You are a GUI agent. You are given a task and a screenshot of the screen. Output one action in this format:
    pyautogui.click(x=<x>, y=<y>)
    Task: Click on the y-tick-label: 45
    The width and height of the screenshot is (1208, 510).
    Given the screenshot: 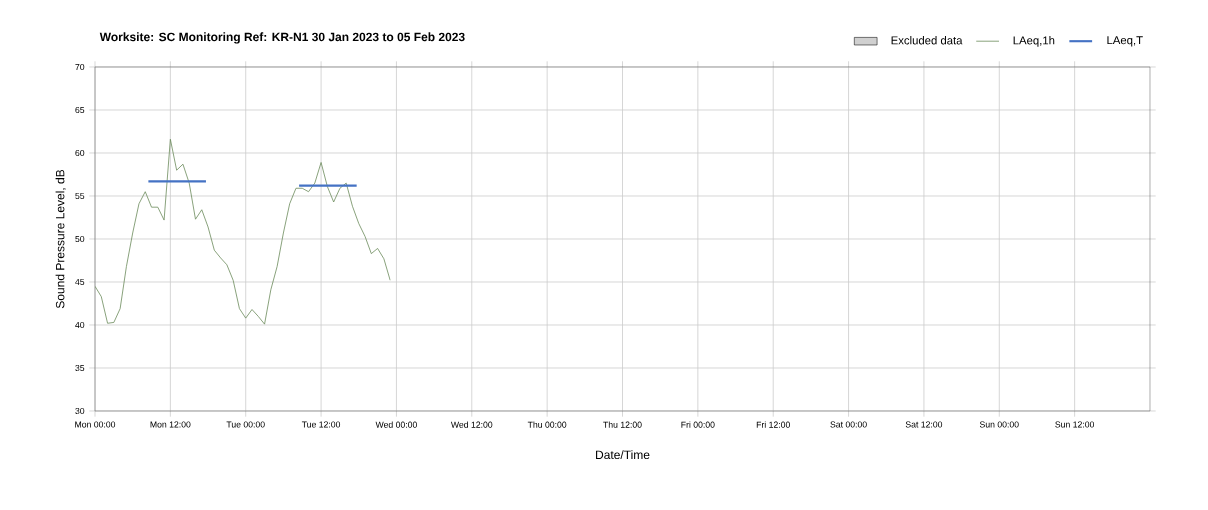 What is the action you would take?
    pyautogui.click(x=80, y=282)
    